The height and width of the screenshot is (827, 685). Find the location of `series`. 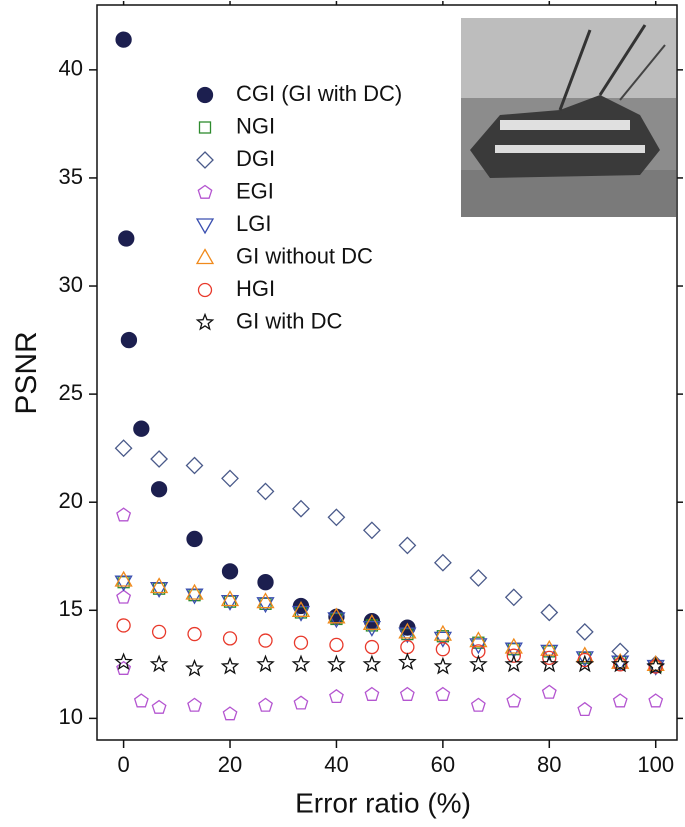

series is located at coordinates (390, 664).